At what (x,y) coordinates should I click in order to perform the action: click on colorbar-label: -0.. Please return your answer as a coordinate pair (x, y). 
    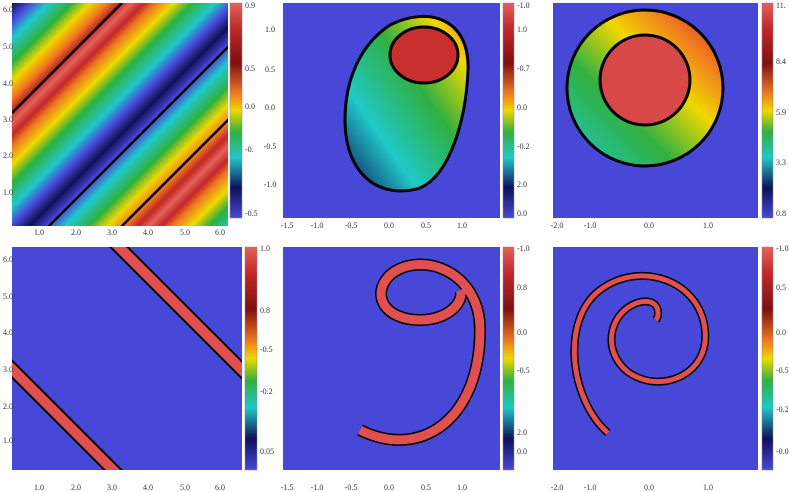
    Looking at the image, I should click on (249, 149).